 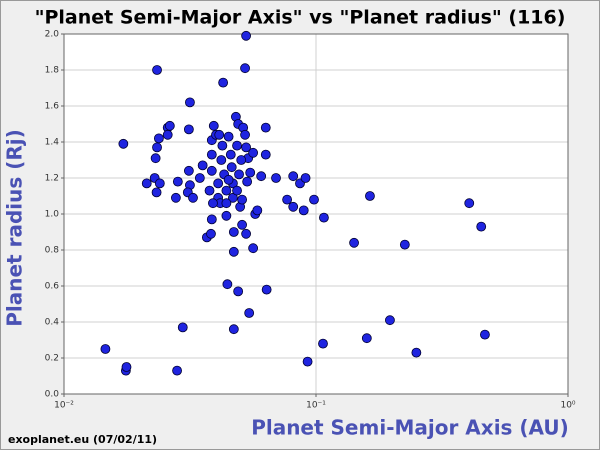 I want to click on y-tick-label: 1.2, so click(x=52, y=179).